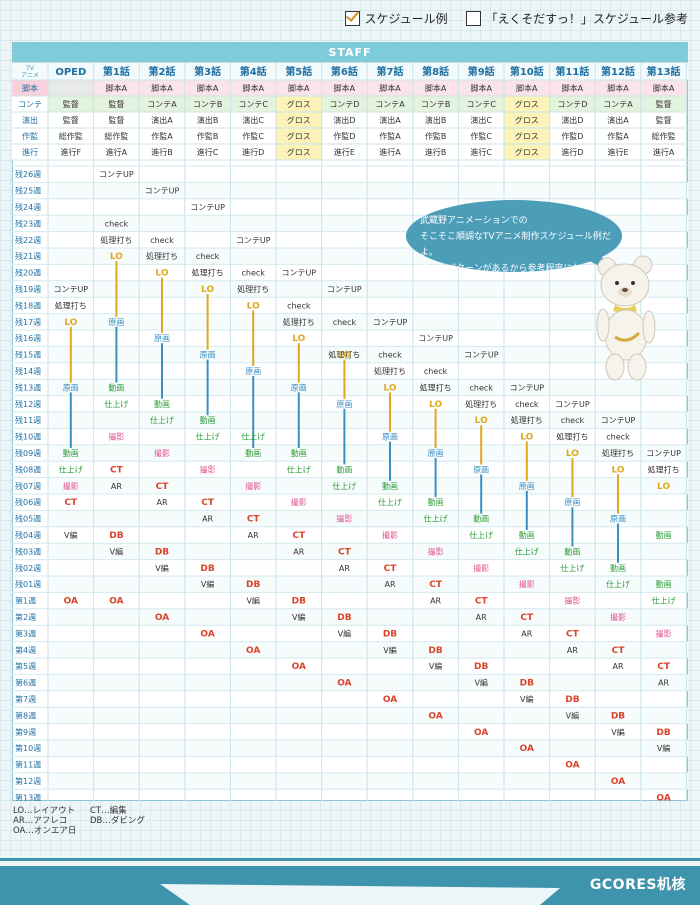 Image resolution: width=700 pixels, height=905 pixels. I want to click on staff-cell-text: 演出B, so click(208, 120).